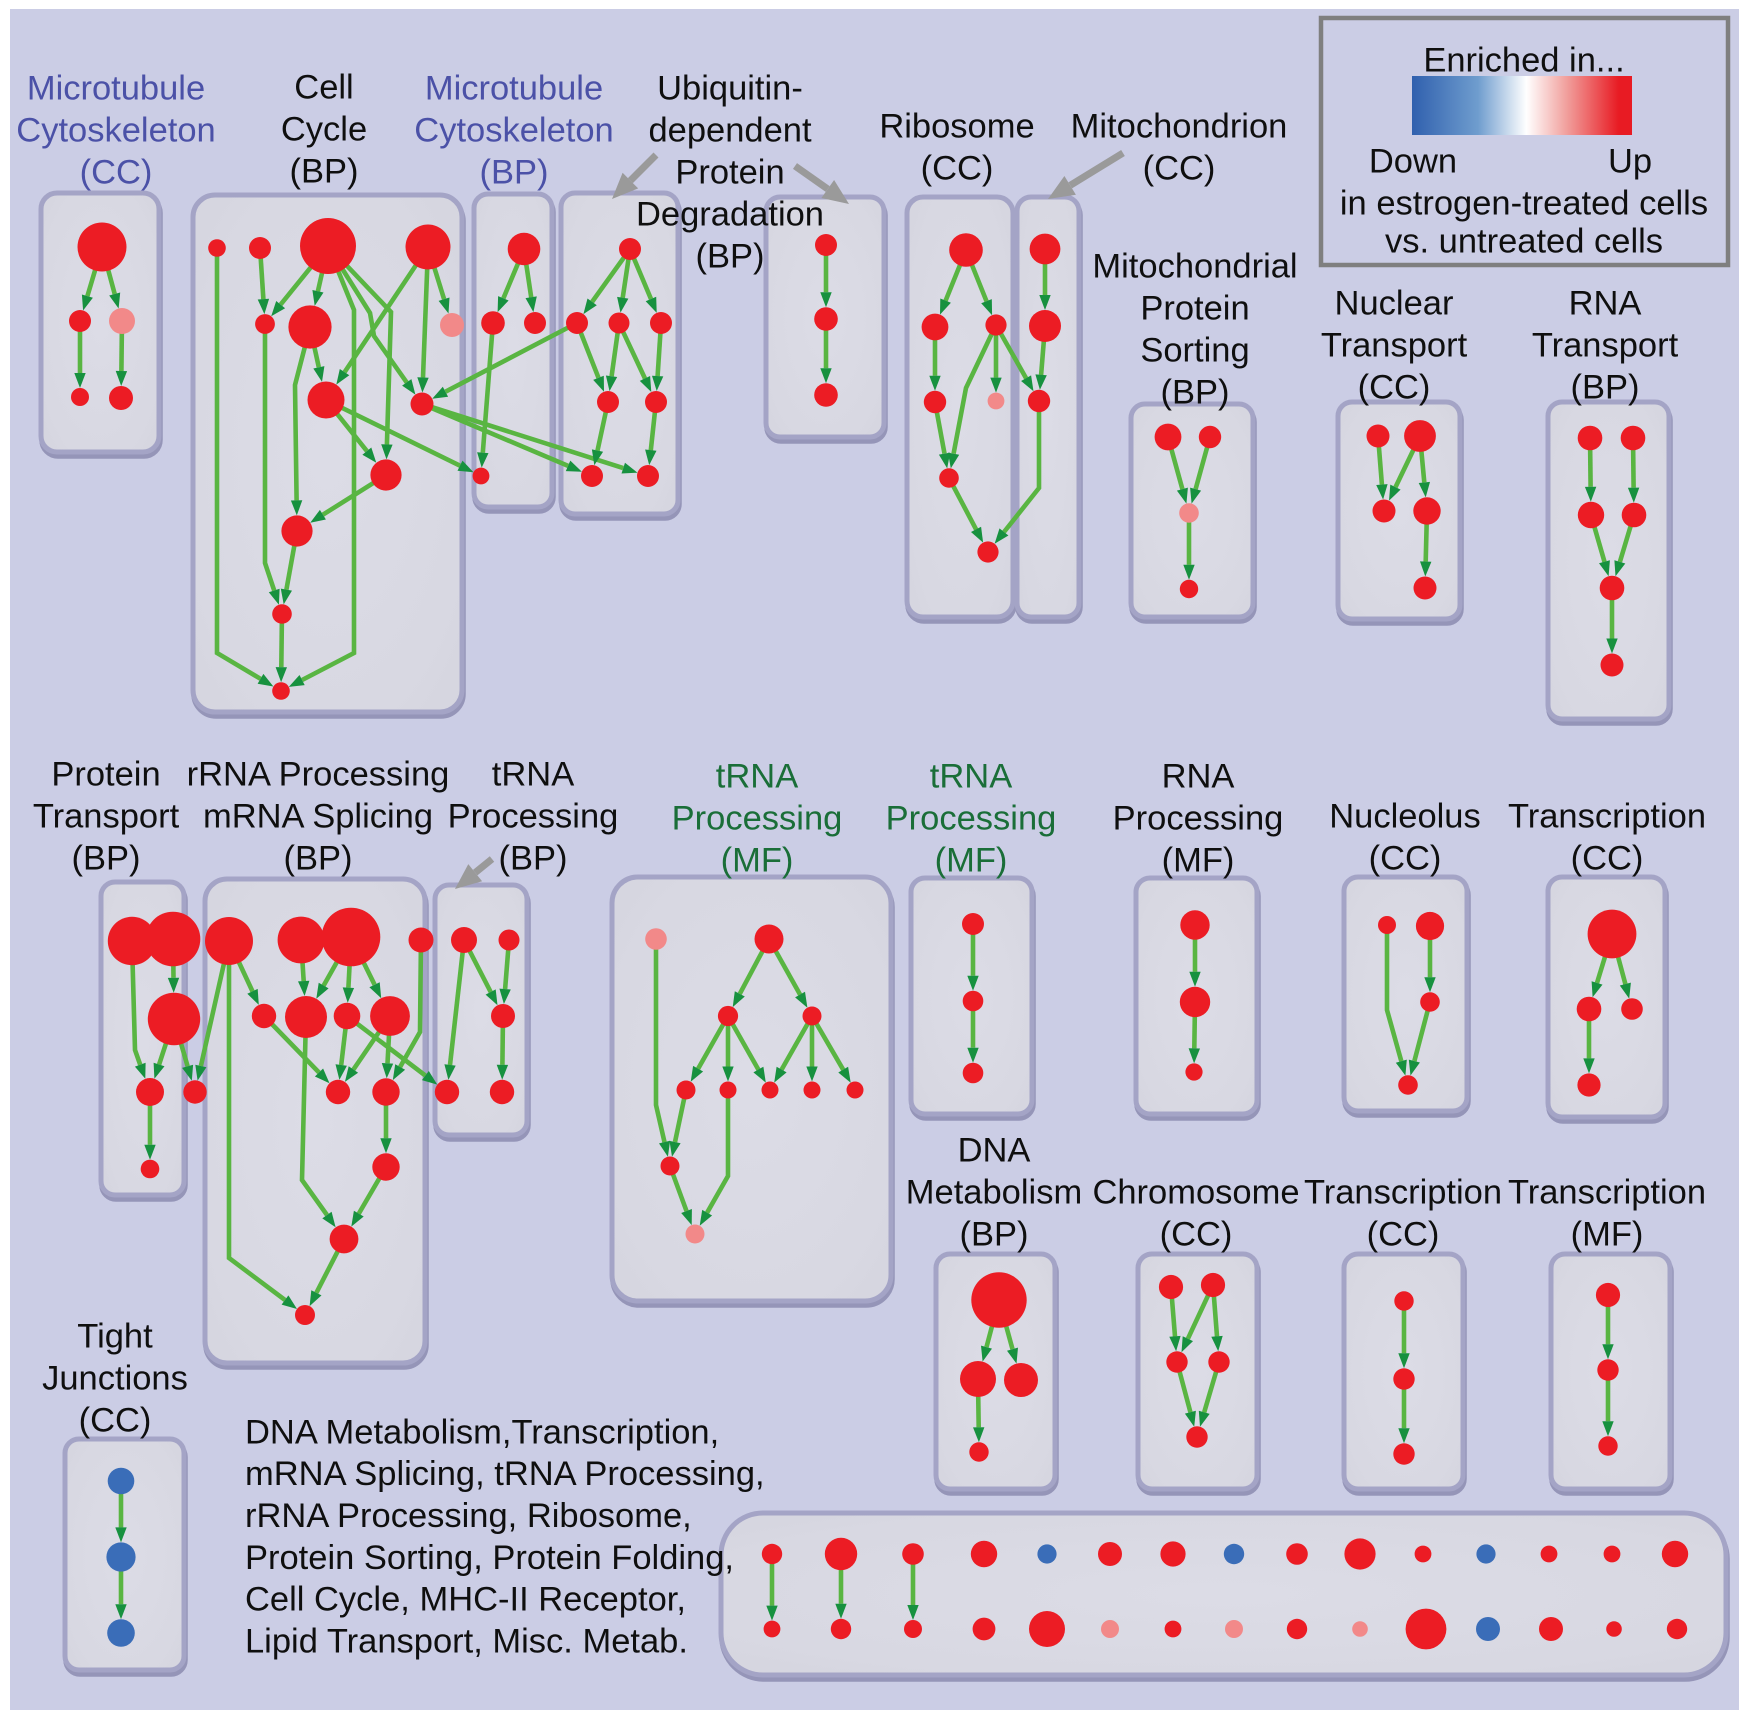  What do you see at coordinates (318, 774) in the screenshot?
I see `svg-text: rRNA Processing` at bounding box center [318, 774].